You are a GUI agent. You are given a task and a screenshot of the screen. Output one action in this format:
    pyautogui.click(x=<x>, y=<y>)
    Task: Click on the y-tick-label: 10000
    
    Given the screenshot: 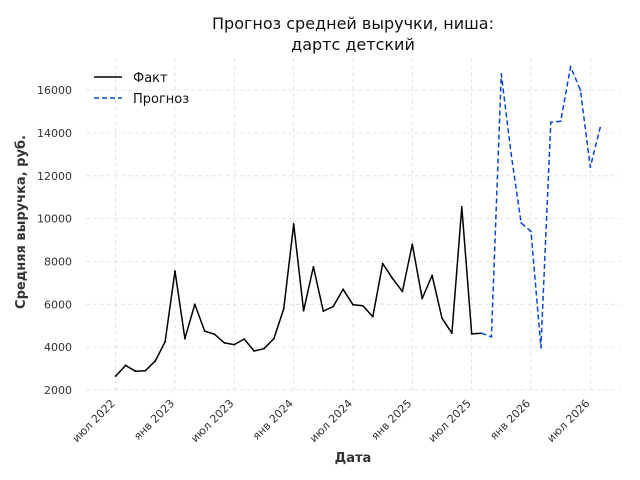 What is the action you would take?
    pyautogui.click(x=54, y=219)
    